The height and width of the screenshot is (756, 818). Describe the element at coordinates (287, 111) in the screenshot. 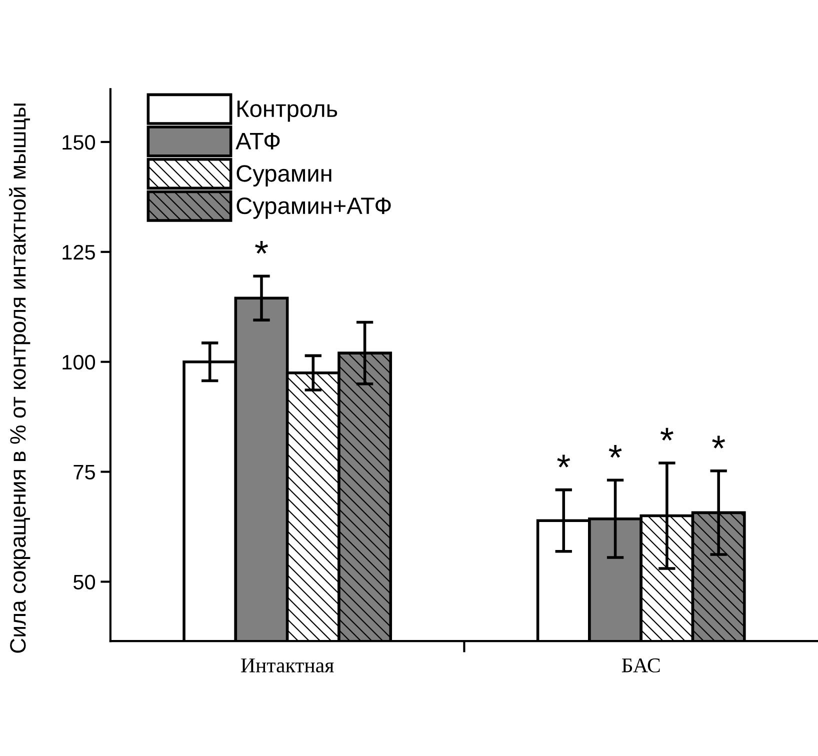

I see `legend-label: Контроль` at that location.